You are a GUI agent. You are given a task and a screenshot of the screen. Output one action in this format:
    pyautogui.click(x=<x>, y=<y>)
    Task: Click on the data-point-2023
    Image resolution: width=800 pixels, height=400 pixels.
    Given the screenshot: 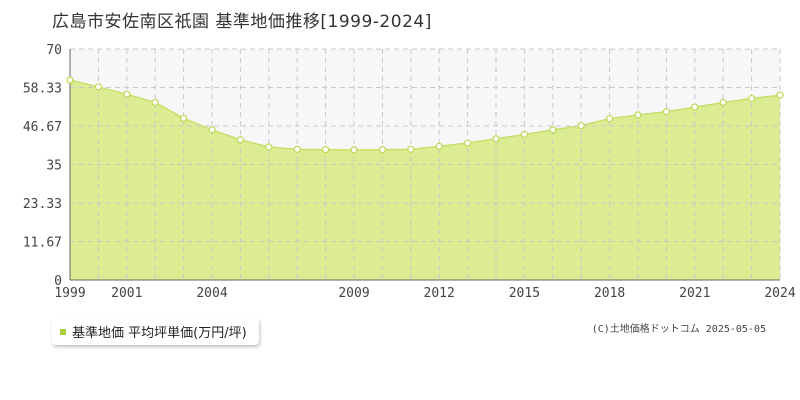 What is the action you would take?
    pyautogui.click(x=751, y=98)
    